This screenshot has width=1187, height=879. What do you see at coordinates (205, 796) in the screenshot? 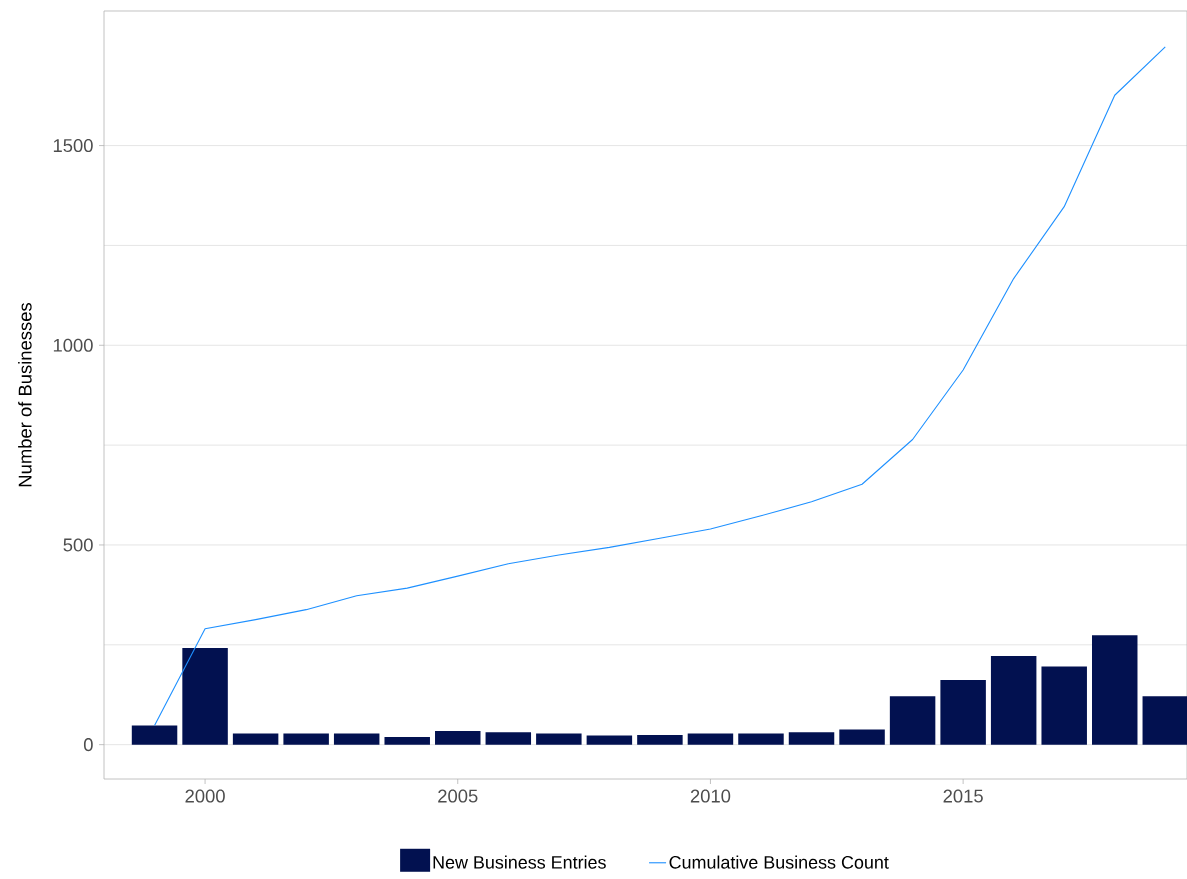
I see `x-tick-label: 2000` at bounding box center [205, 796].